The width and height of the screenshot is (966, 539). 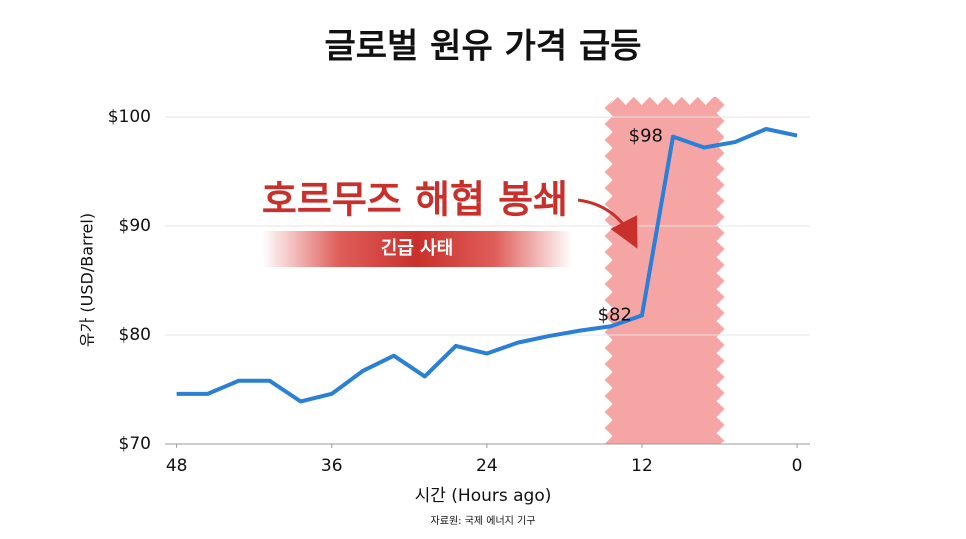 What do you see at coordinates (482, 47) in the screenshot?
I see `chart-title: 글로벌 원유 가격 급등` at bounding box center [482, 47].